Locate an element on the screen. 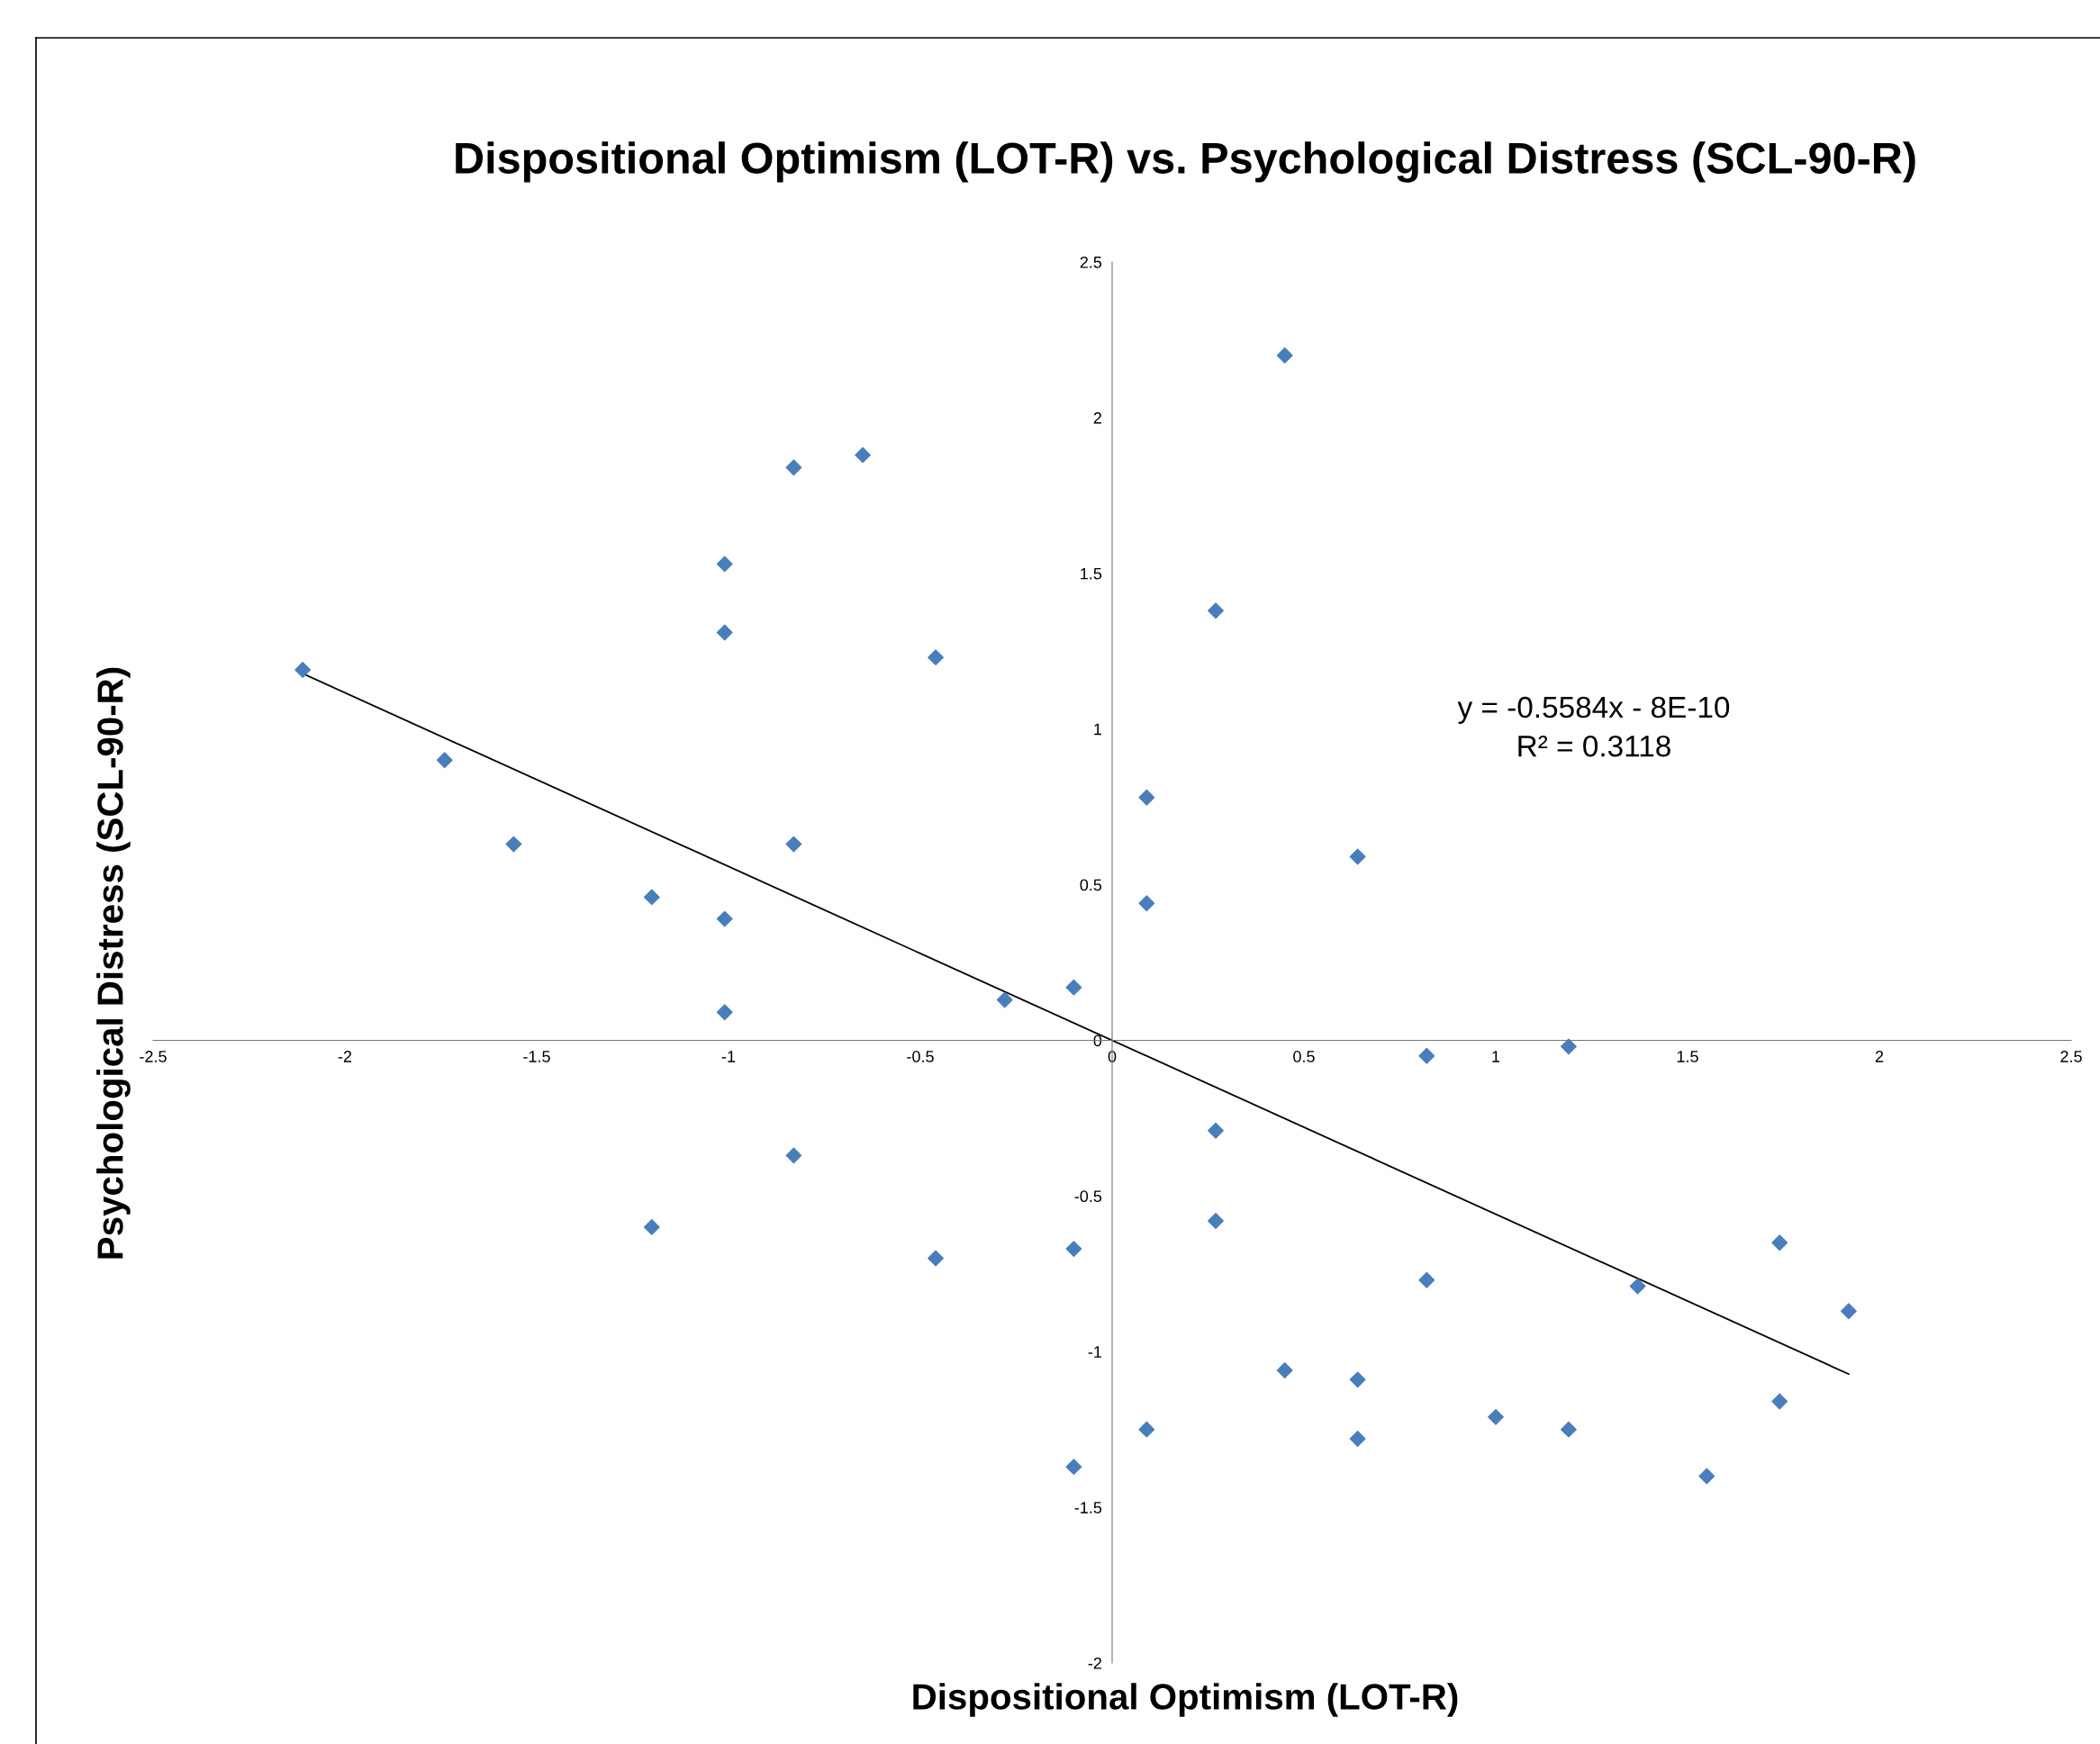 The height and width of the screenshot is (1744, 2100). x-tick-label: -1.5 is located at coordinates (536, 1056).